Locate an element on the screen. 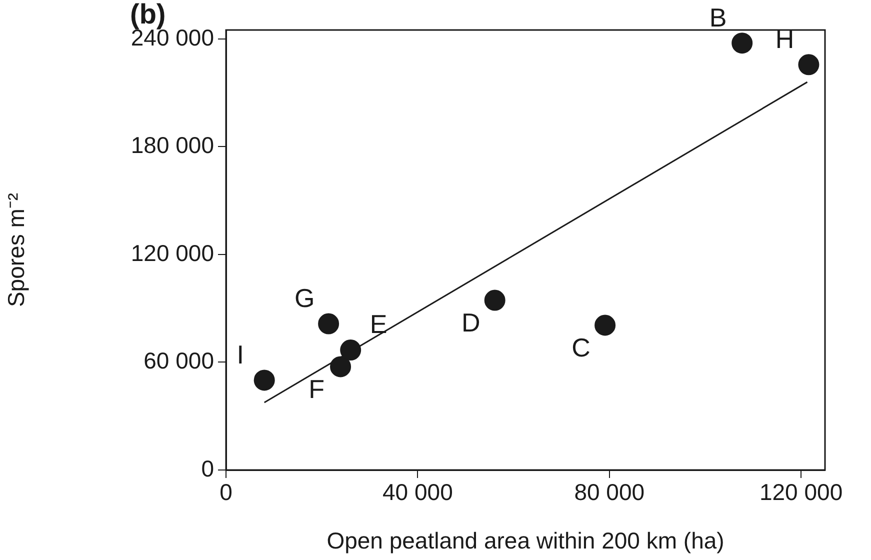 Image resolution: width=871 pixels, height=560 pixels. x-tick-label: 80 000 is located at coordinates (609, 492).